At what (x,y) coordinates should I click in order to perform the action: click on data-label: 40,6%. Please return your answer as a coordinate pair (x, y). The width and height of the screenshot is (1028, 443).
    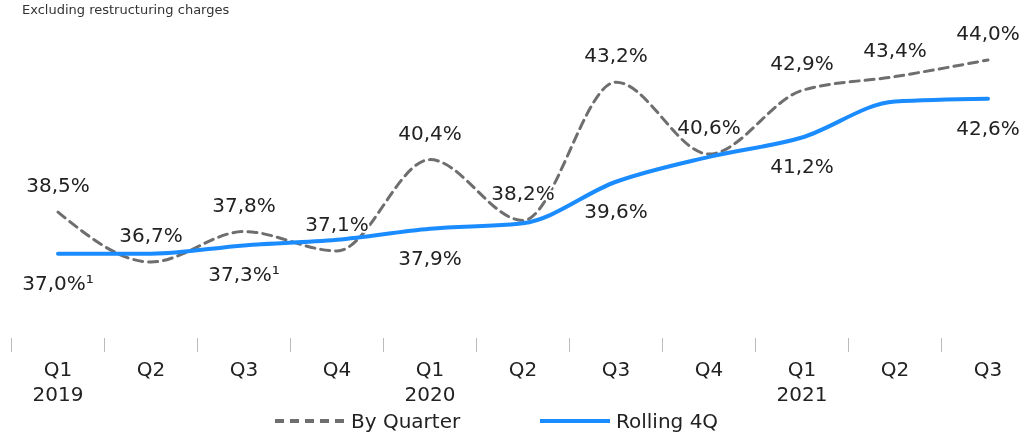
    Looking at the image, I should click on (709, 127).